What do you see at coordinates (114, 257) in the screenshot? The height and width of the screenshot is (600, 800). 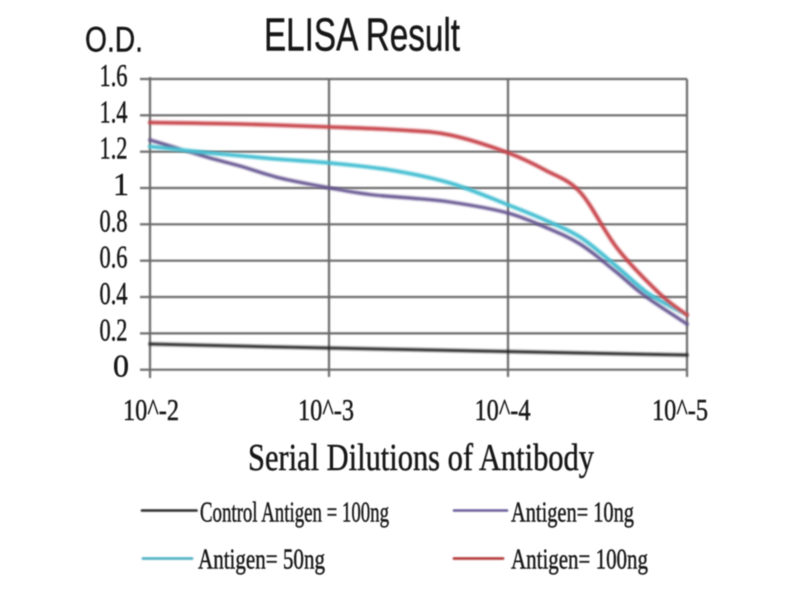 I see `svg-text: 0.6` at bounding box center [114, 257].